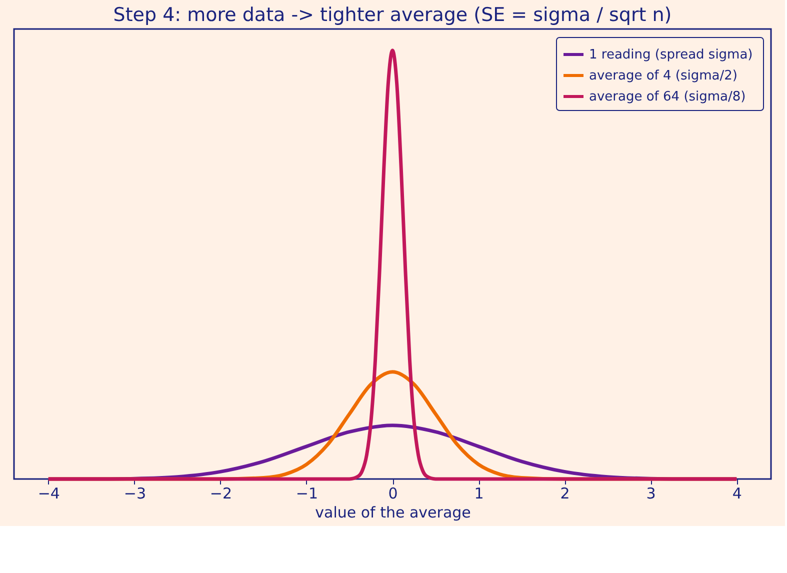  What do you see at coordinates (737, 493) in the screenshot?
I see `x-tick-label: 4` at bounding box center [737, 493].